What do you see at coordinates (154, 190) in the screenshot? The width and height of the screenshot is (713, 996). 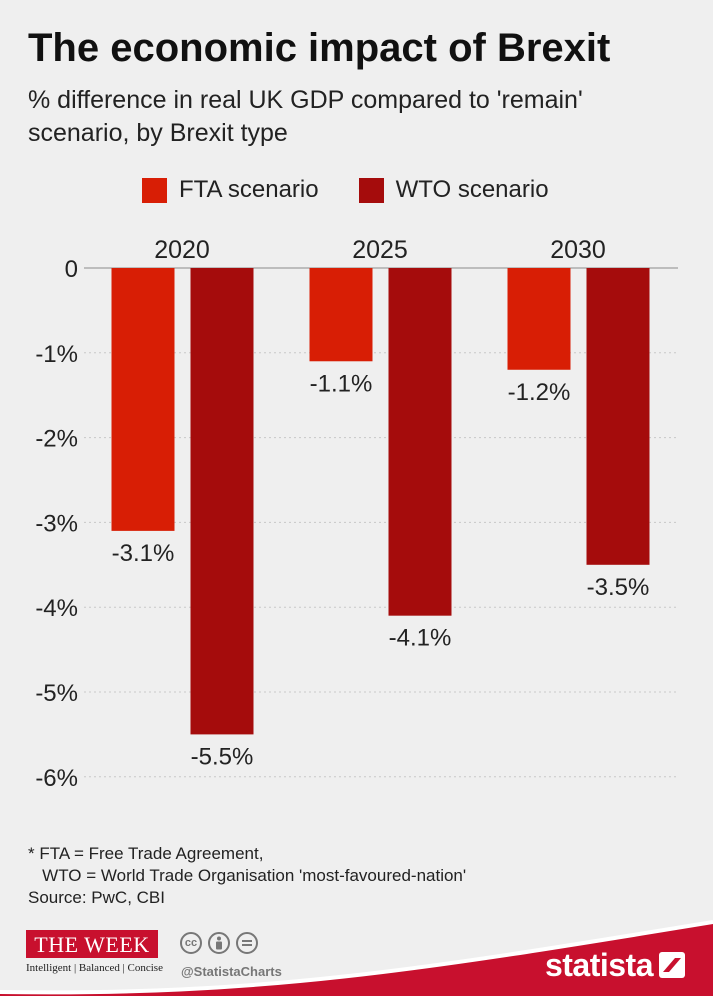 I see `legend-swatch-fta` at bounding box center [154, 190].